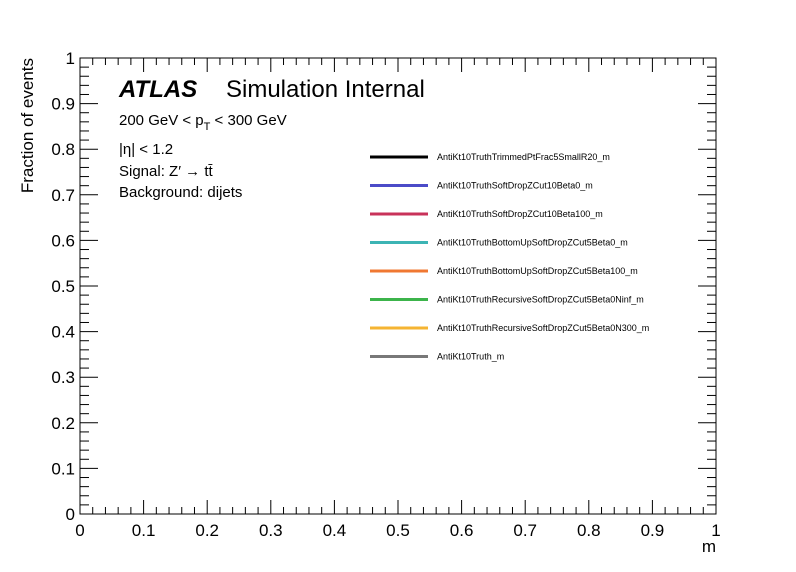 The height and width of the screenshot is (572, 796). What do you see at coordinates (653, 530) in the screenshot?
I see `x-tick-label: 0.9` at bounding box center [653, 530].